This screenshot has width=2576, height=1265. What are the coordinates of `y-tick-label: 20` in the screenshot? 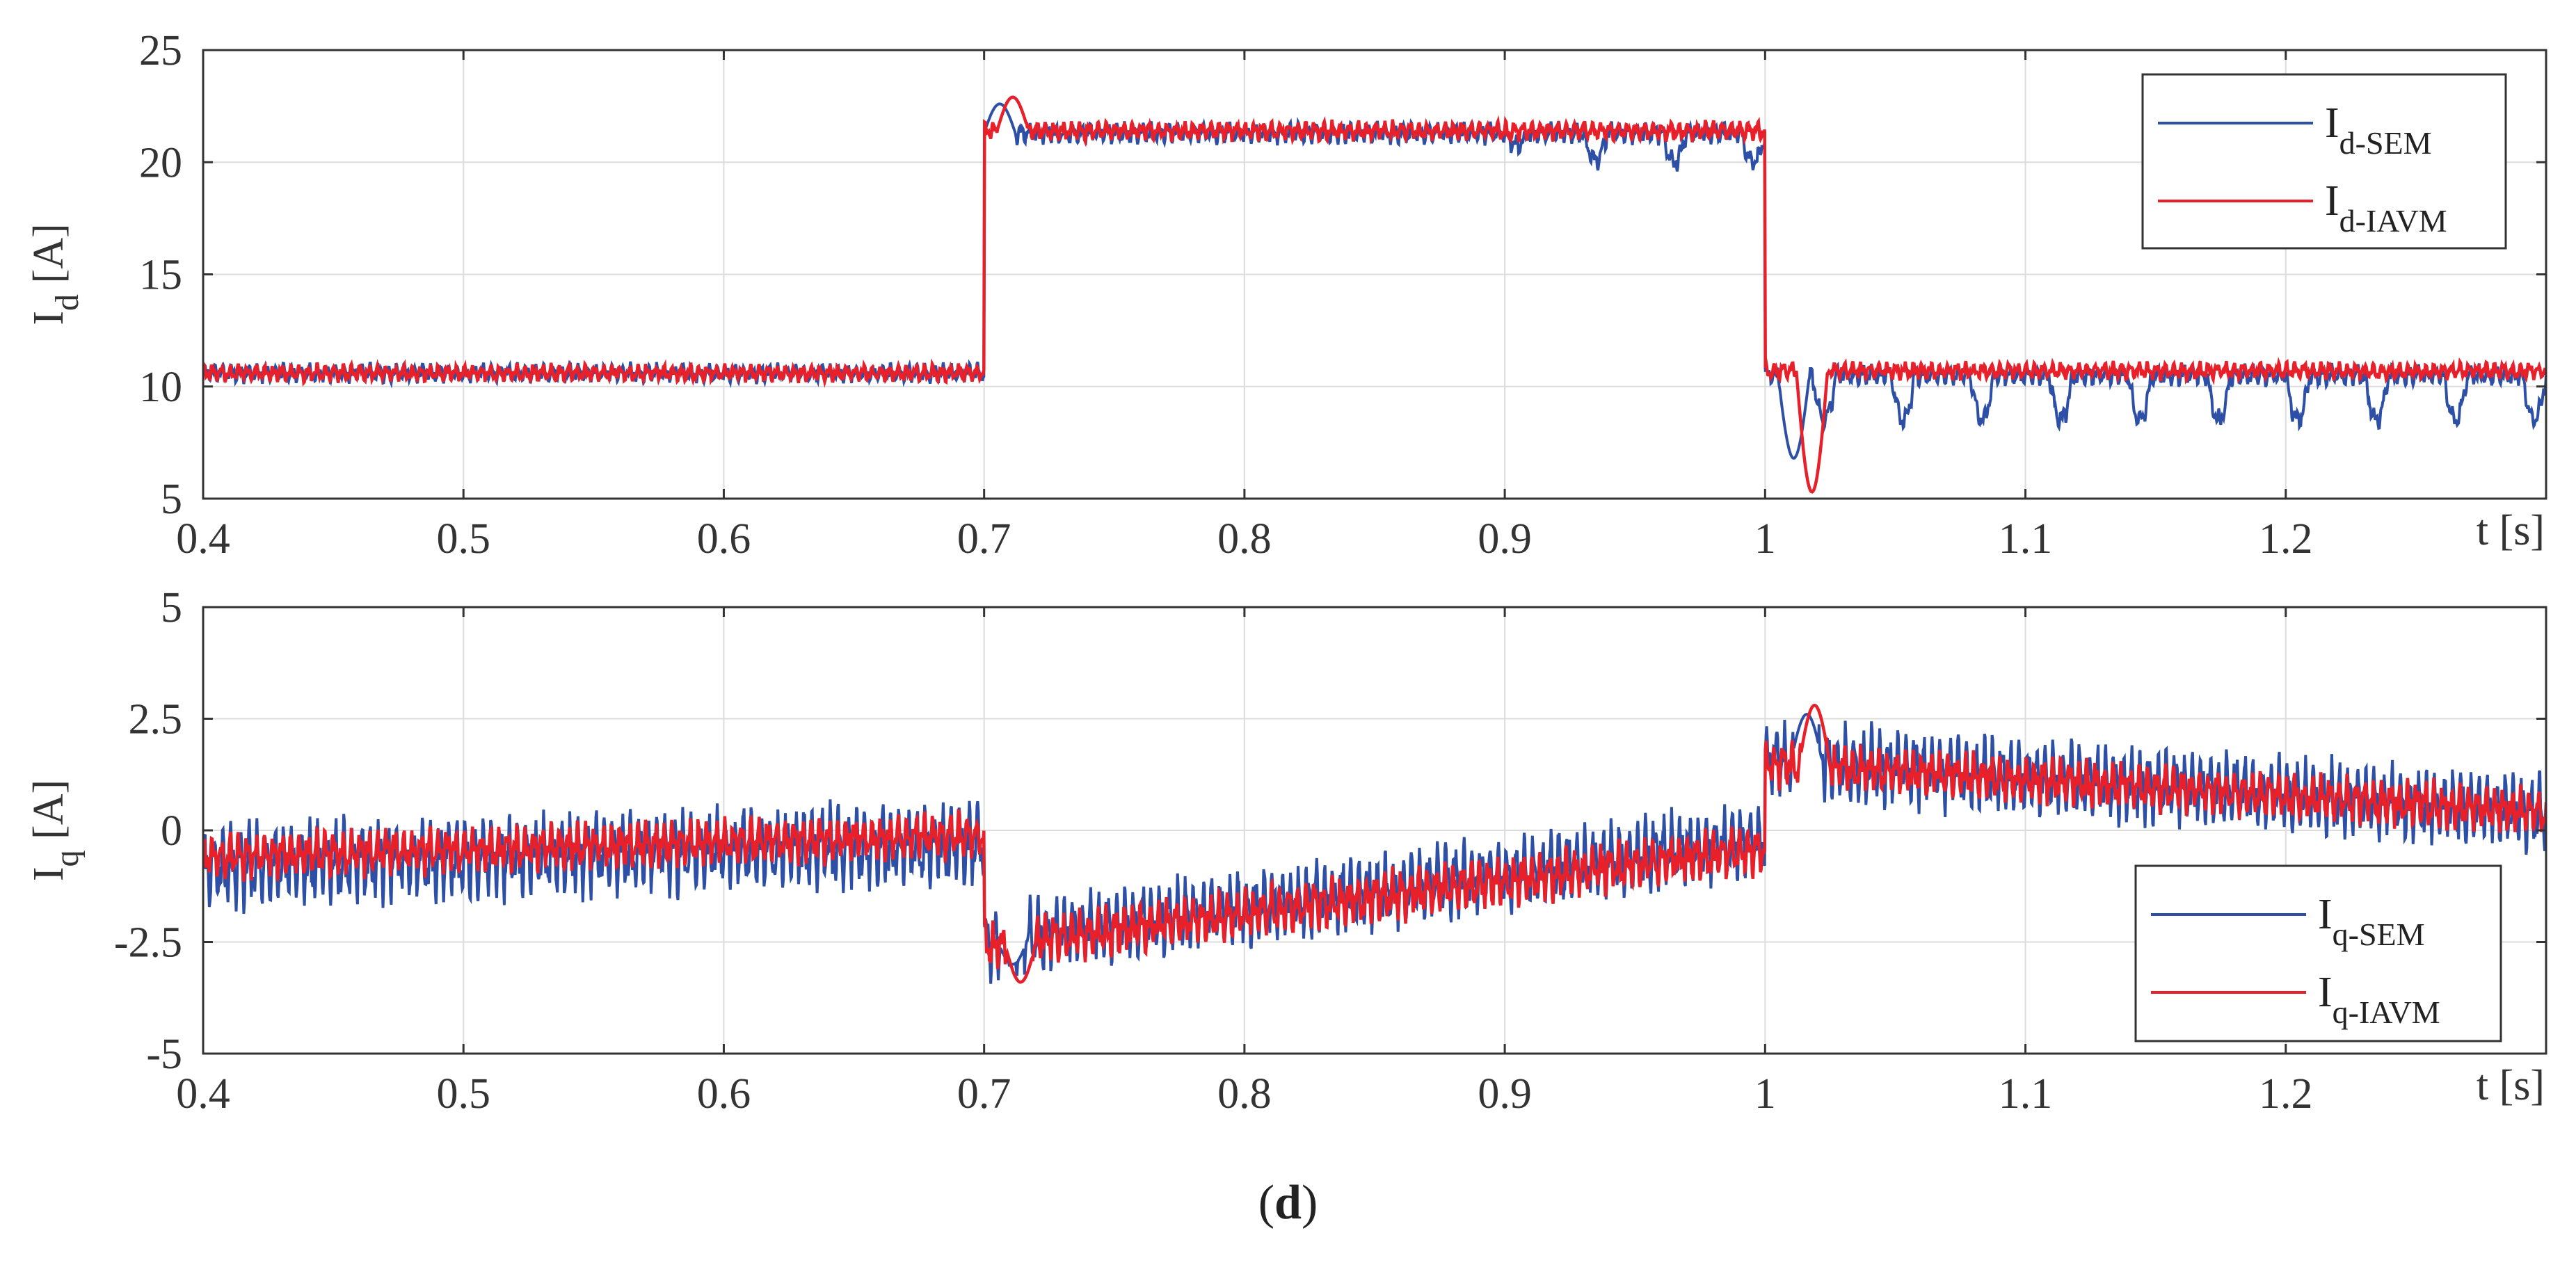 It's located at (160, 162).